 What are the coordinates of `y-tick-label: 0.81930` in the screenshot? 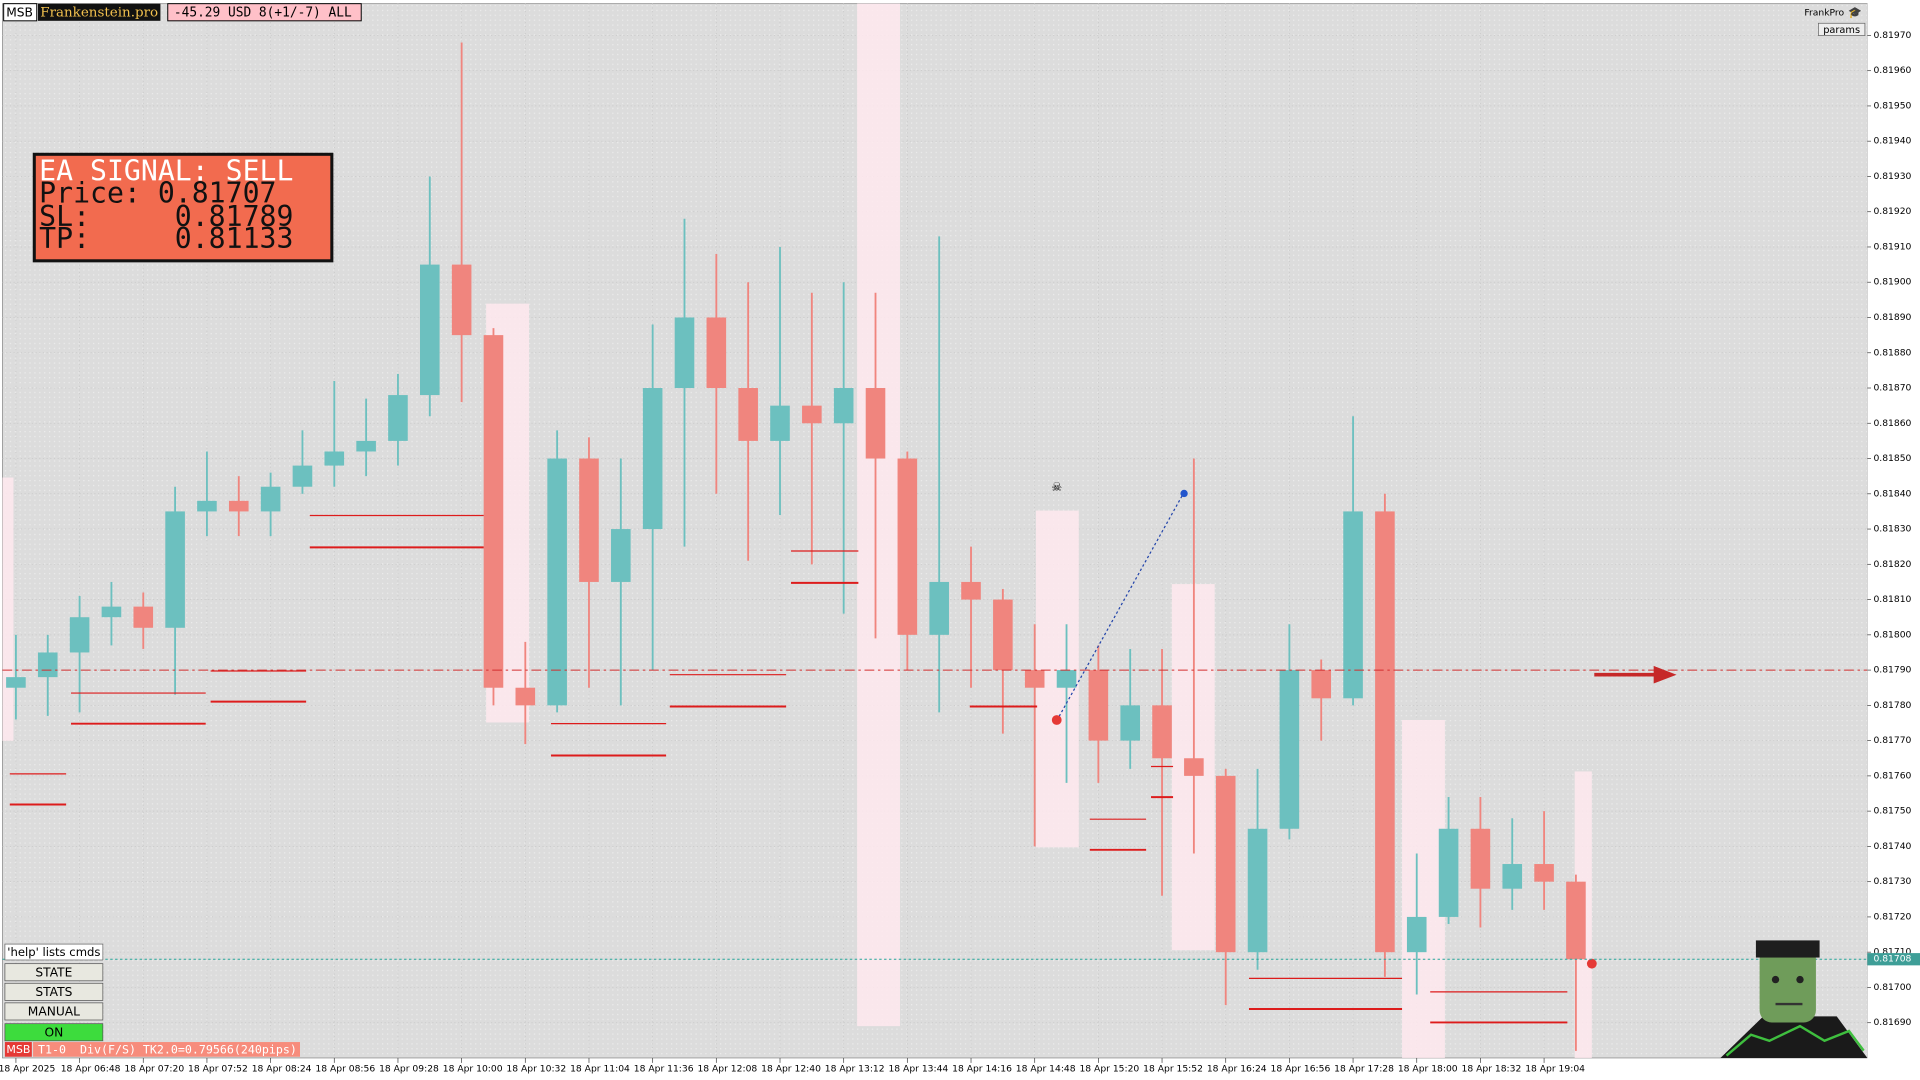 It's located at (1892, 176).